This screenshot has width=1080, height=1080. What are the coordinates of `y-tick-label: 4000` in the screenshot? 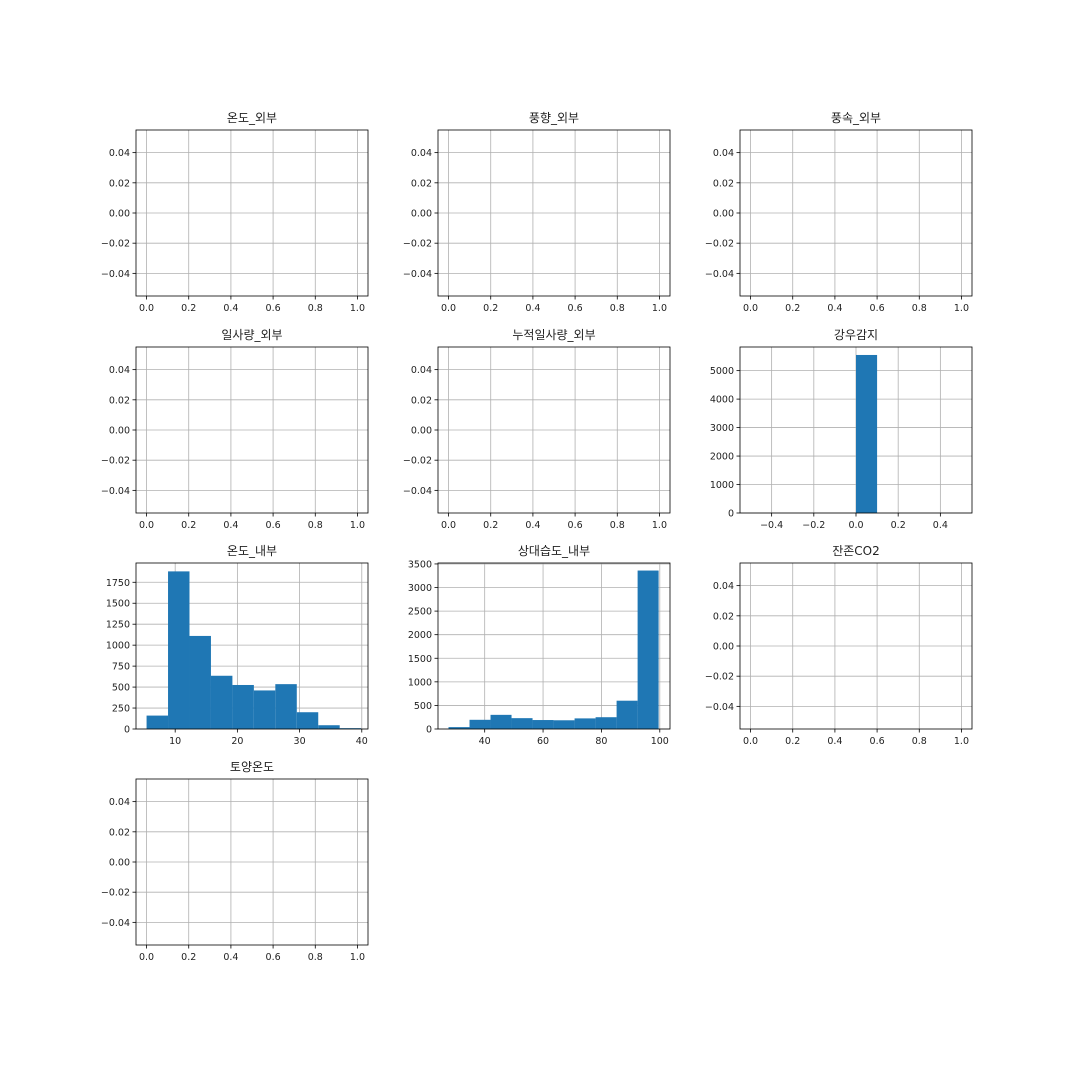 It's located at (722, 400).